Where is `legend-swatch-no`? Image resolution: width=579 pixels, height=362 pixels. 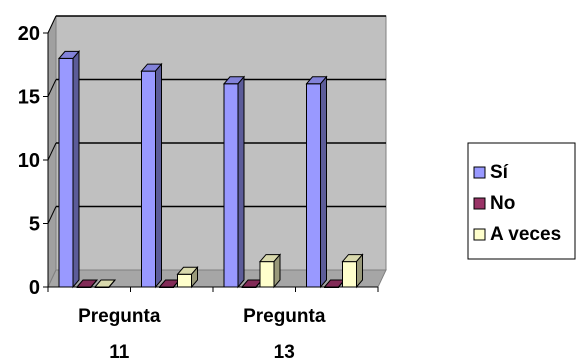
legend-swatch-no is located at coordinates (479, 203).